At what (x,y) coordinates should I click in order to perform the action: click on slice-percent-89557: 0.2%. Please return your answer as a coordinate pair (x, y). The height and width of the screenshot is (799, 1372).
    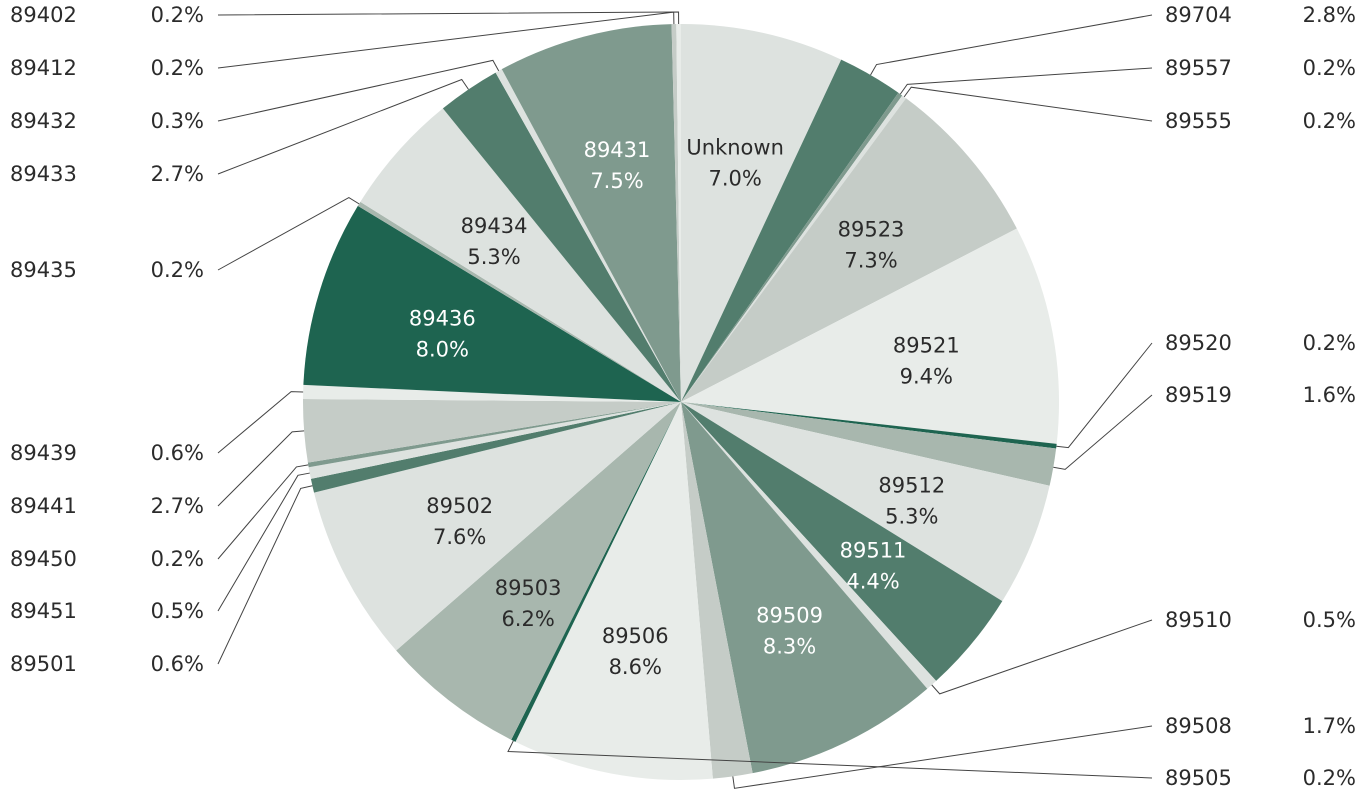
    Looking at the image, I should click on (1329, 68).